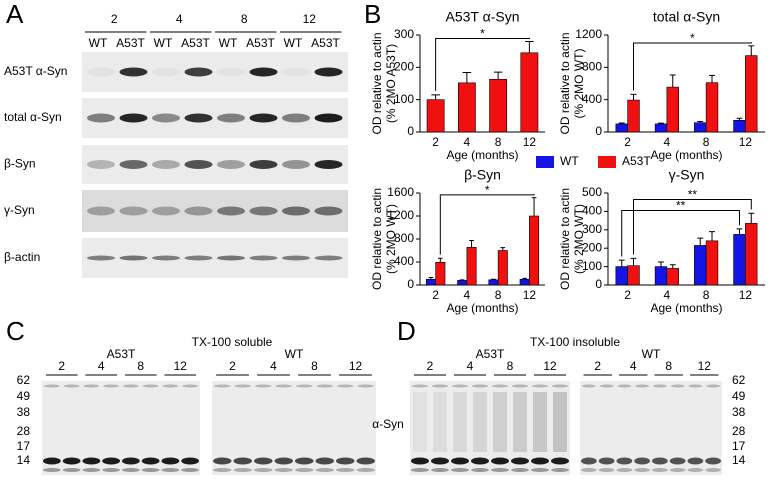 The width and height of the screenshot is (773, 481). Describe the element at coordinates (391, 83) in the screenshot. I see `y-axis-label: (% 2MO A53T)` at that location.